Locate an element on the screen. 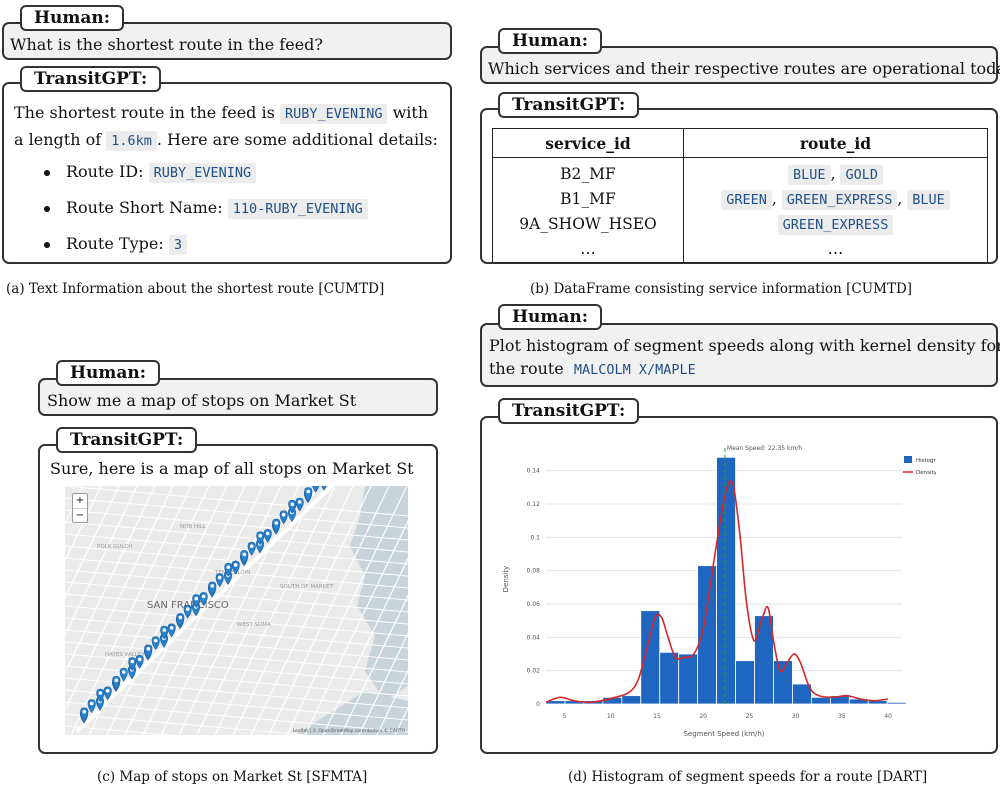 This screenshot has width=1000, height=787. list-item: Route Short Name: 110-RUBY_EVENING is located at coordinates (205, 212).